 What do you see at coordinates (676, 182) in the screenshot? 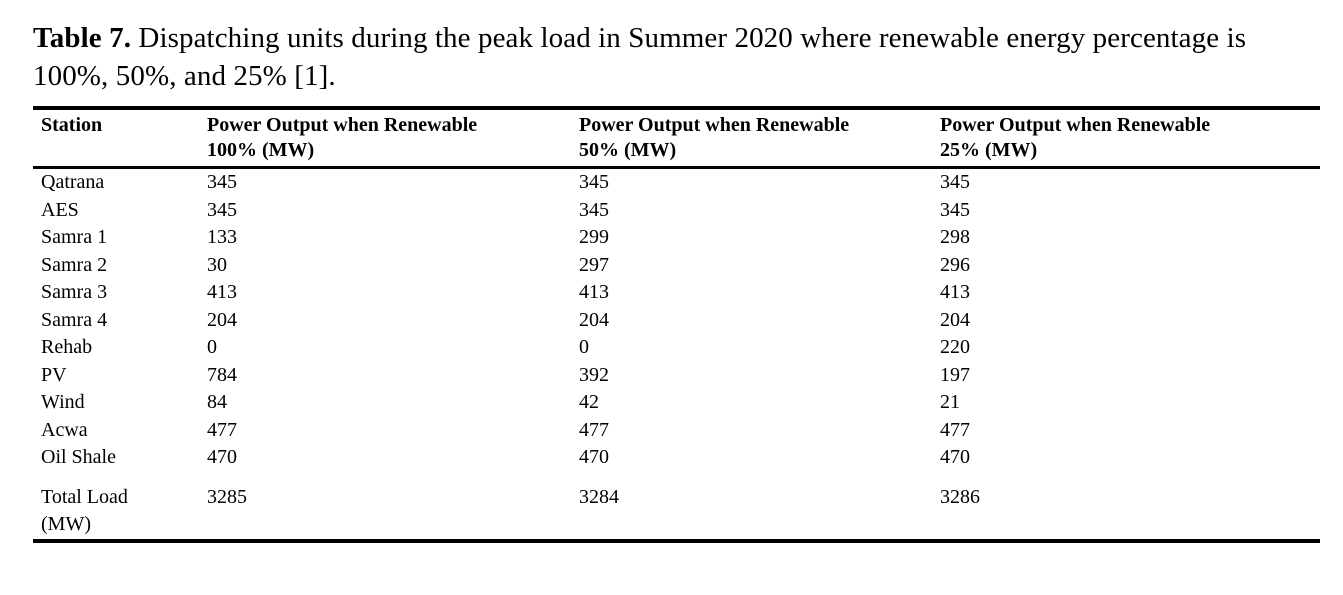
I see `table-row: Qatrana 345 345 345` at bounding box center [676, 182].